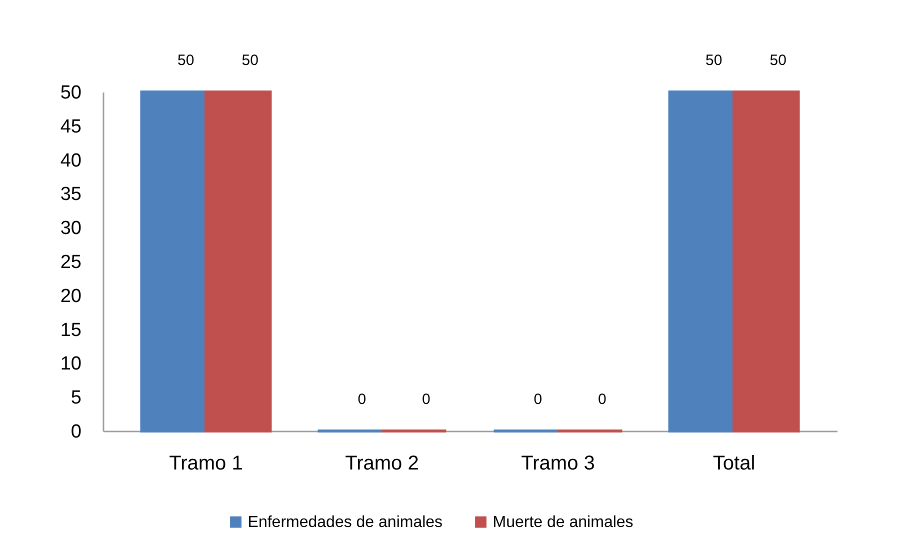 The height and width of the screenshot is (556, 907). What do you see at coordinates (71, 262) in the screenshot?
I see `y-tick-label: 25` at bounding box center [71, 262].